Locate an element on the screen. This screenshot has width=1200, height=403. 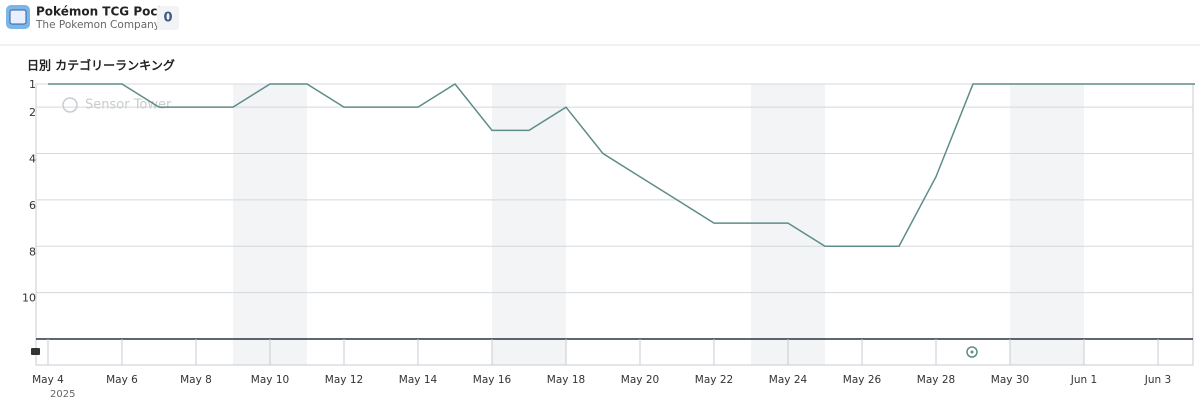
x-tick-label: Jun 3 is located at coordinates (1157, 380).